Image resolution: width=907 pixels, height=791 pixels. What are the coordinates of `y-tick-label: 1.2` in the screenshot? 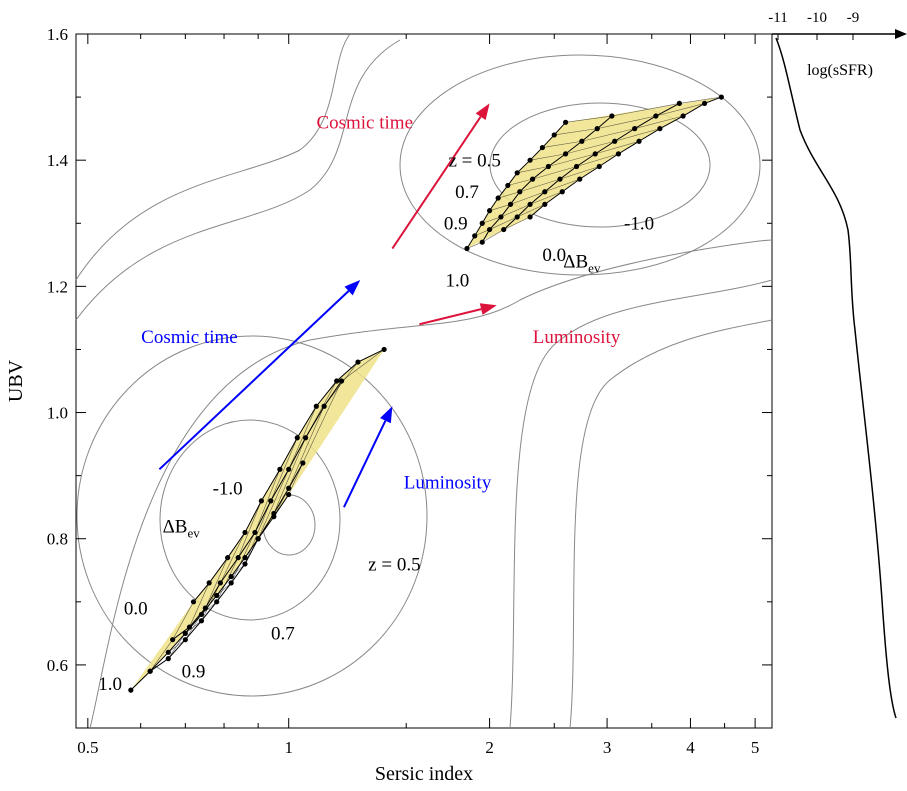 It's located at (57, 286).